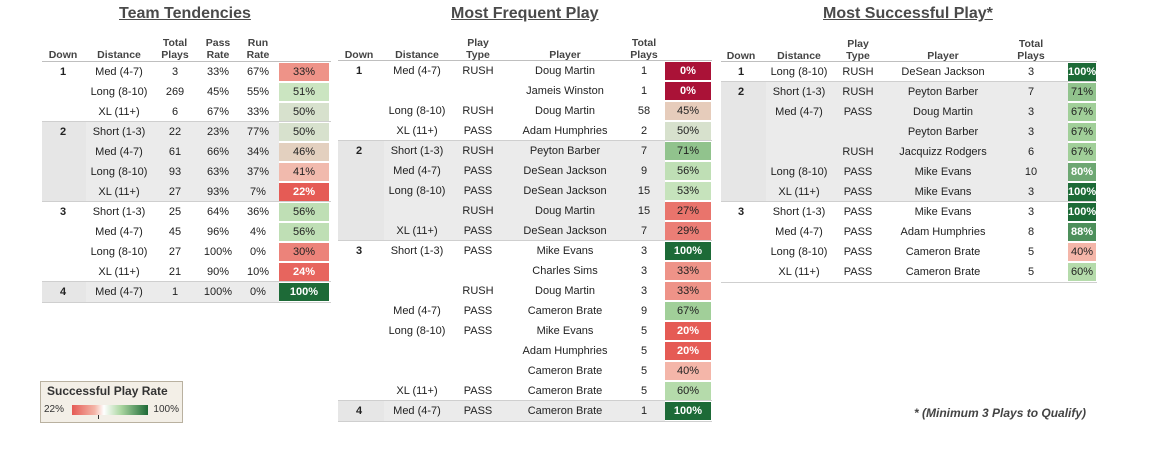  Describe the element at coordinates (644, 131) in the screenshot. I see `cell-plays: 2` at that location.